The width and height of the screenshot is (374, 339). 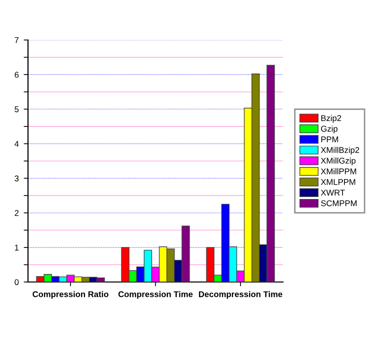 What do you see at coordinates (16, 247) in the screenshot?
I see `y-tick-label: 1` at bounding box center [16, 247].